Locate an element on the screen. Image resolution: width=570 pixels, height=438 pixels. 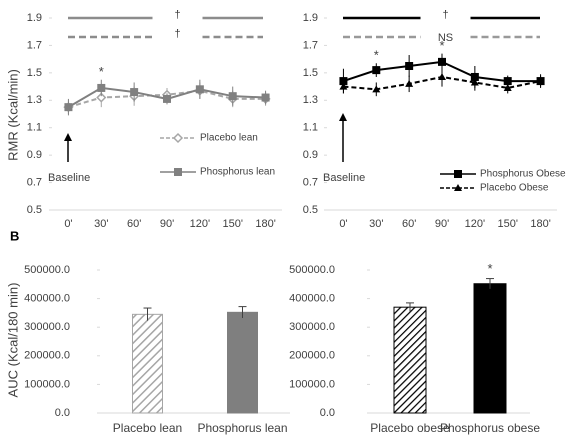
legend-label: Phosphorus lean is located at coordinates (237, 172).